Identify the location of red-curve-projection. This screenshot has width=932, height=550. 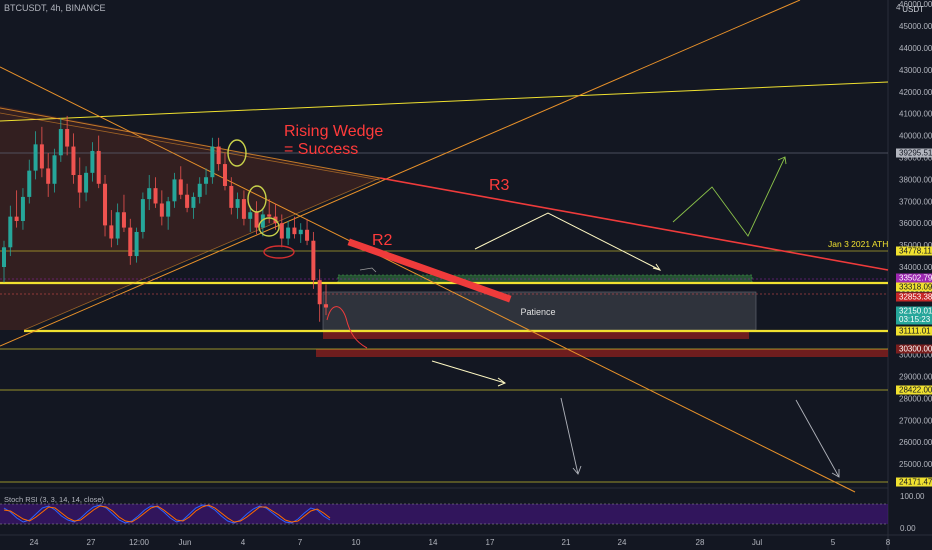
(347, 327).